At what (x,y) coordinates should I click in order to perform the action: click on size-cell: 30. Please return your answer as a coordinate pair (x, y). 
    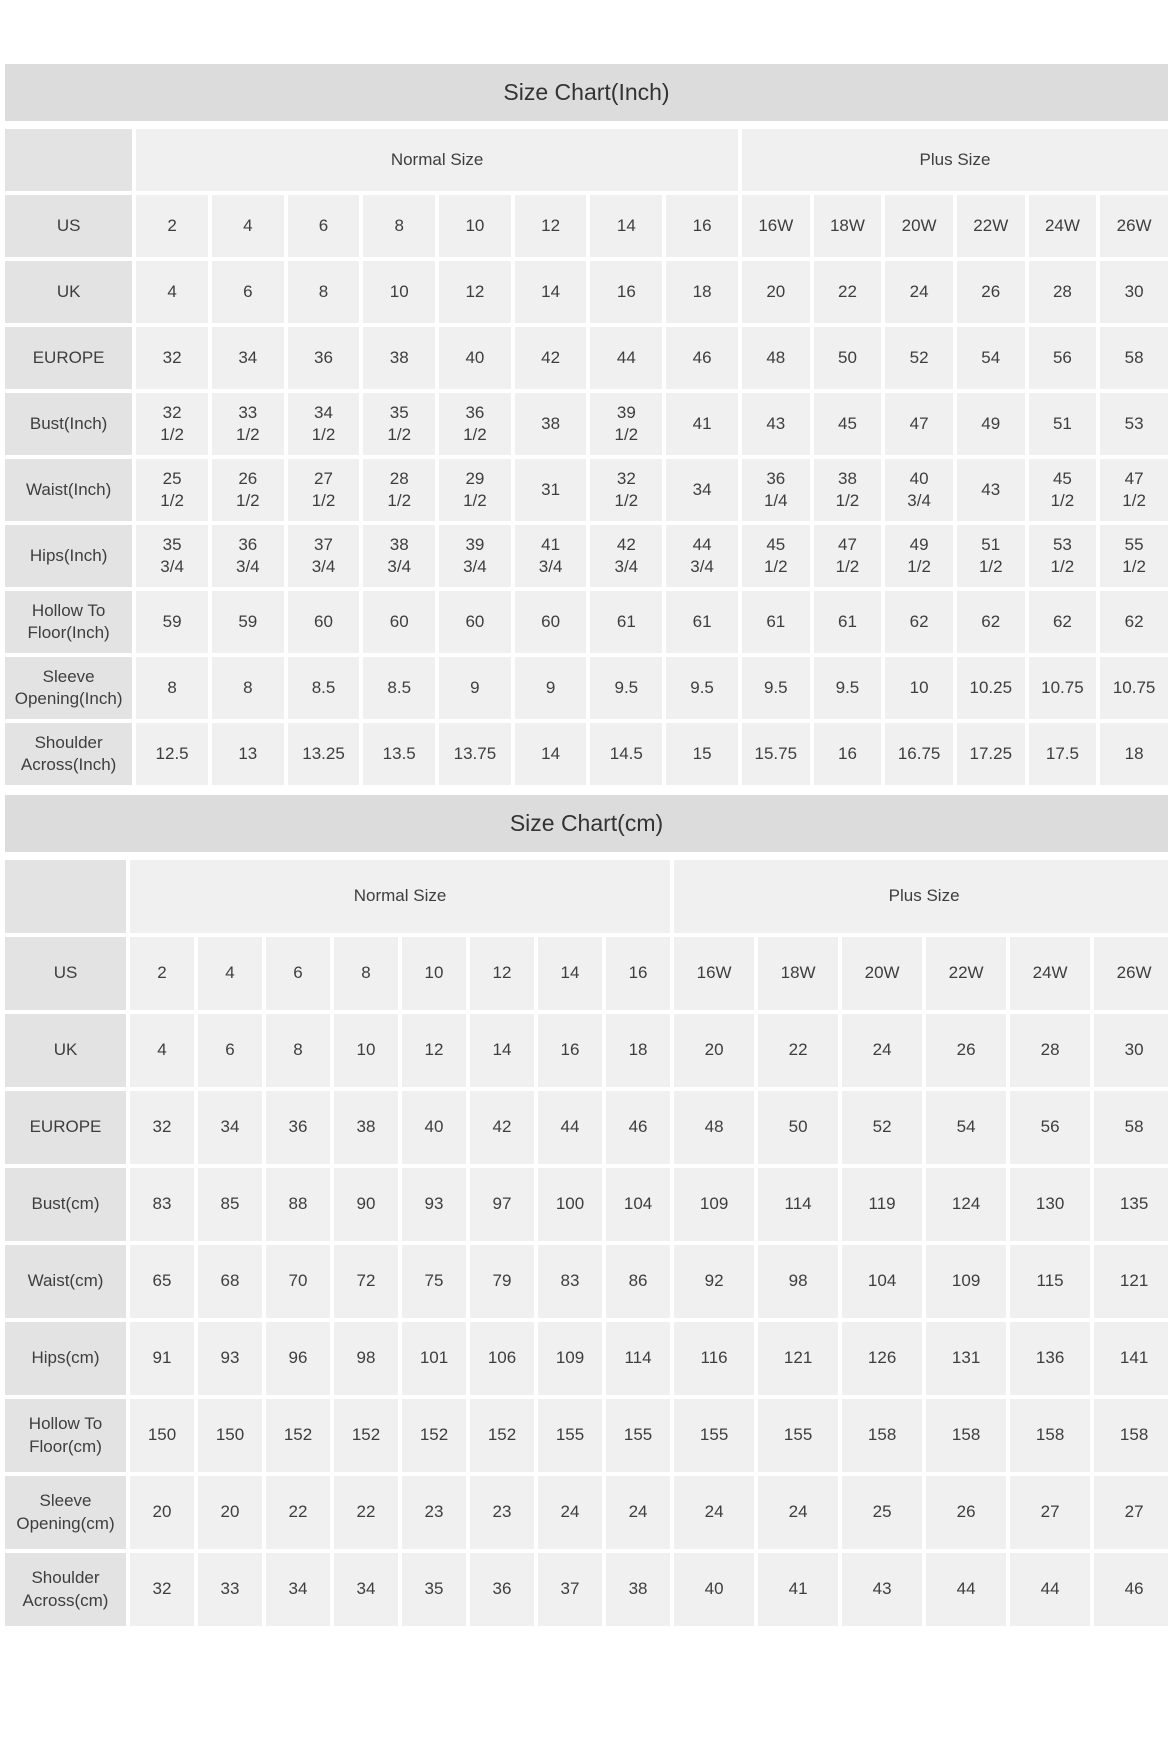
    Looking at the image, I should click on (1134, 292).